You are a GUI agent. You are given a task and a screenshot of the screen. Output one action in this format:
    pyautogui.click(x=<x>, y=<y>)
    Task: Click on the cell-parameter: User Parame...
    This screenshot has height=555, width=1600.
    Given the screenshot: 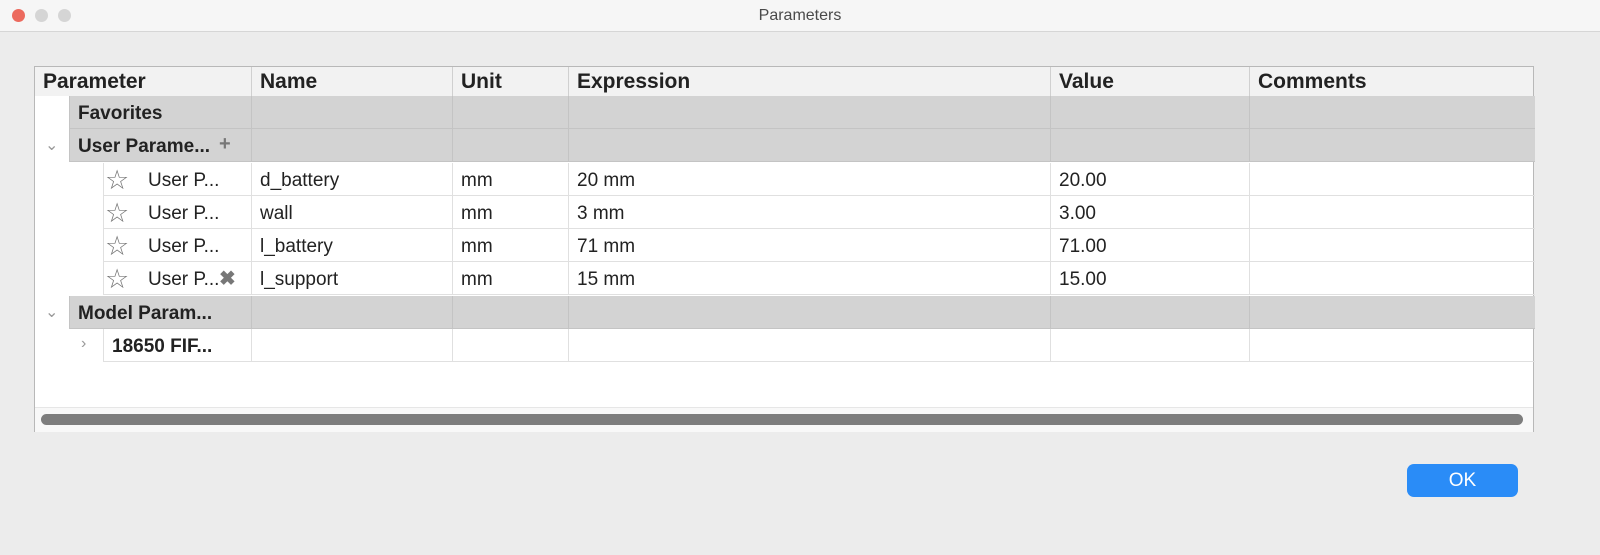 What is the action you would take?
    pyautogui.click(x=160, y=145)
    